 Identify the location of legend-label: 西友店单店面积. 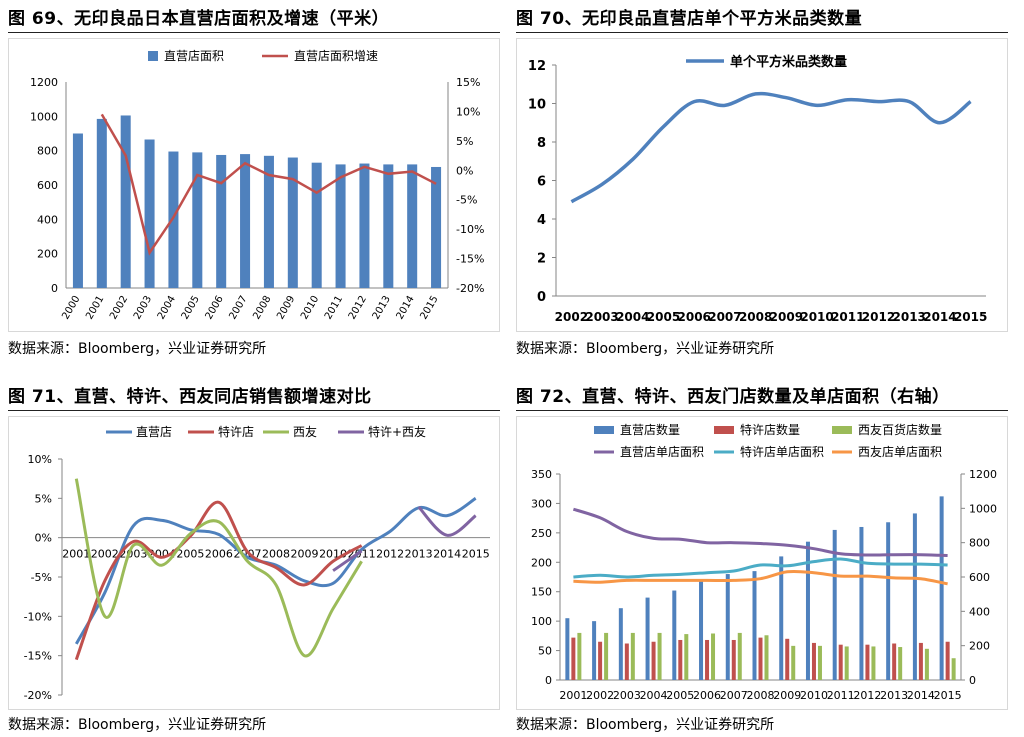
(900, 452).